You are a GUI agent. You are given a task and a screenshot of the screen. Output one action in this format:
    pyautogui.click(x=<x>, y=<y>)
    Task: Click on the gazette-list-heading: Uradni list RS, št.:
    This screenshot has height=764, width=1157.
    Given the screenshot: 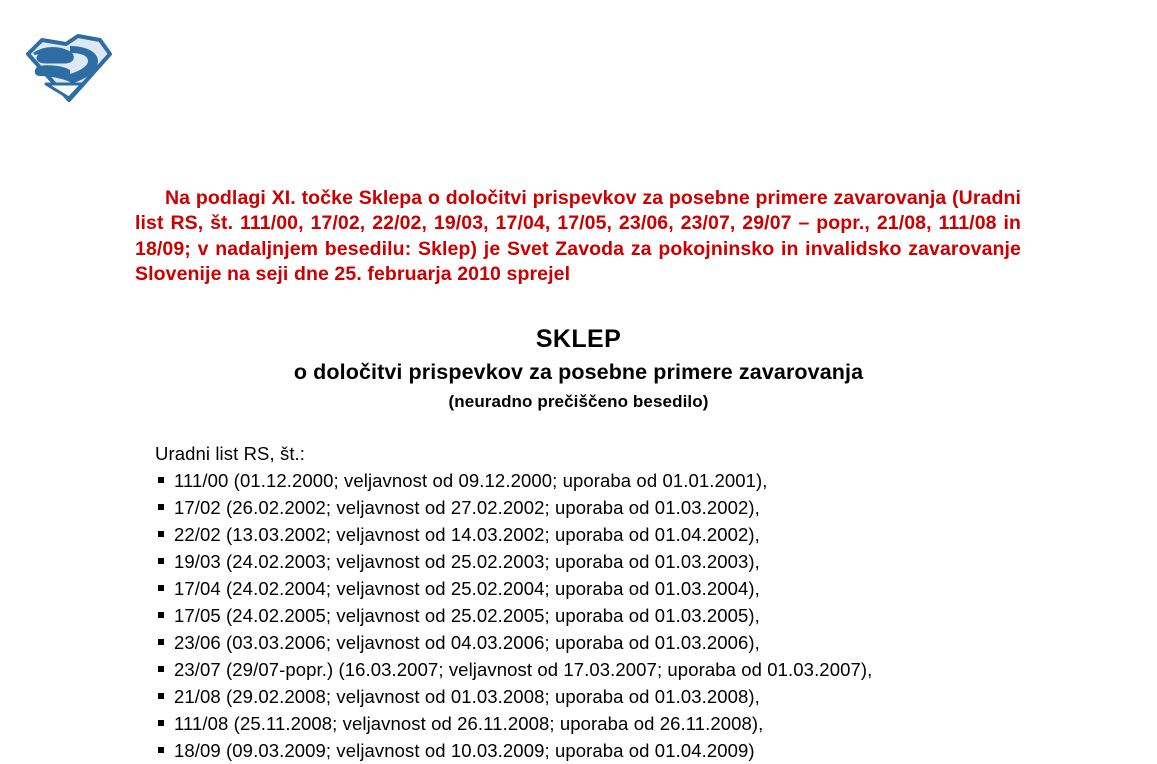 What is the action you would take?
    pyautogui.click(x=230, y=453)
    